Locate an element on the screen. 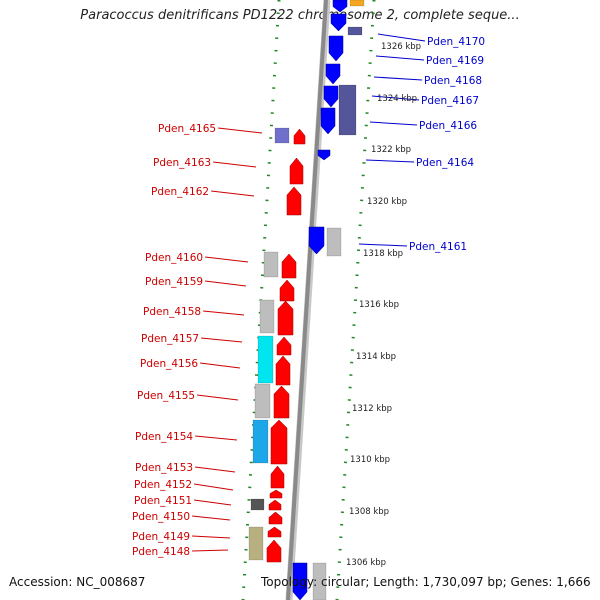 The width and height of the screenshot is (600, 600). right-gene-label: Pden_4161 is located at coordinates (438, 247).